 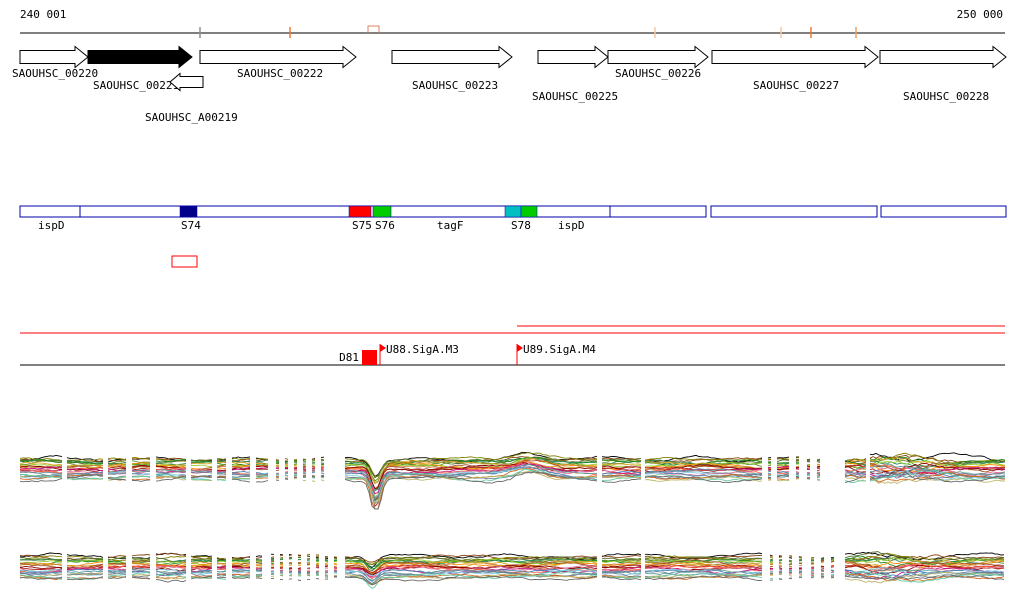 I want to click on feature-block-label: S74, so click(x=191, y=225).